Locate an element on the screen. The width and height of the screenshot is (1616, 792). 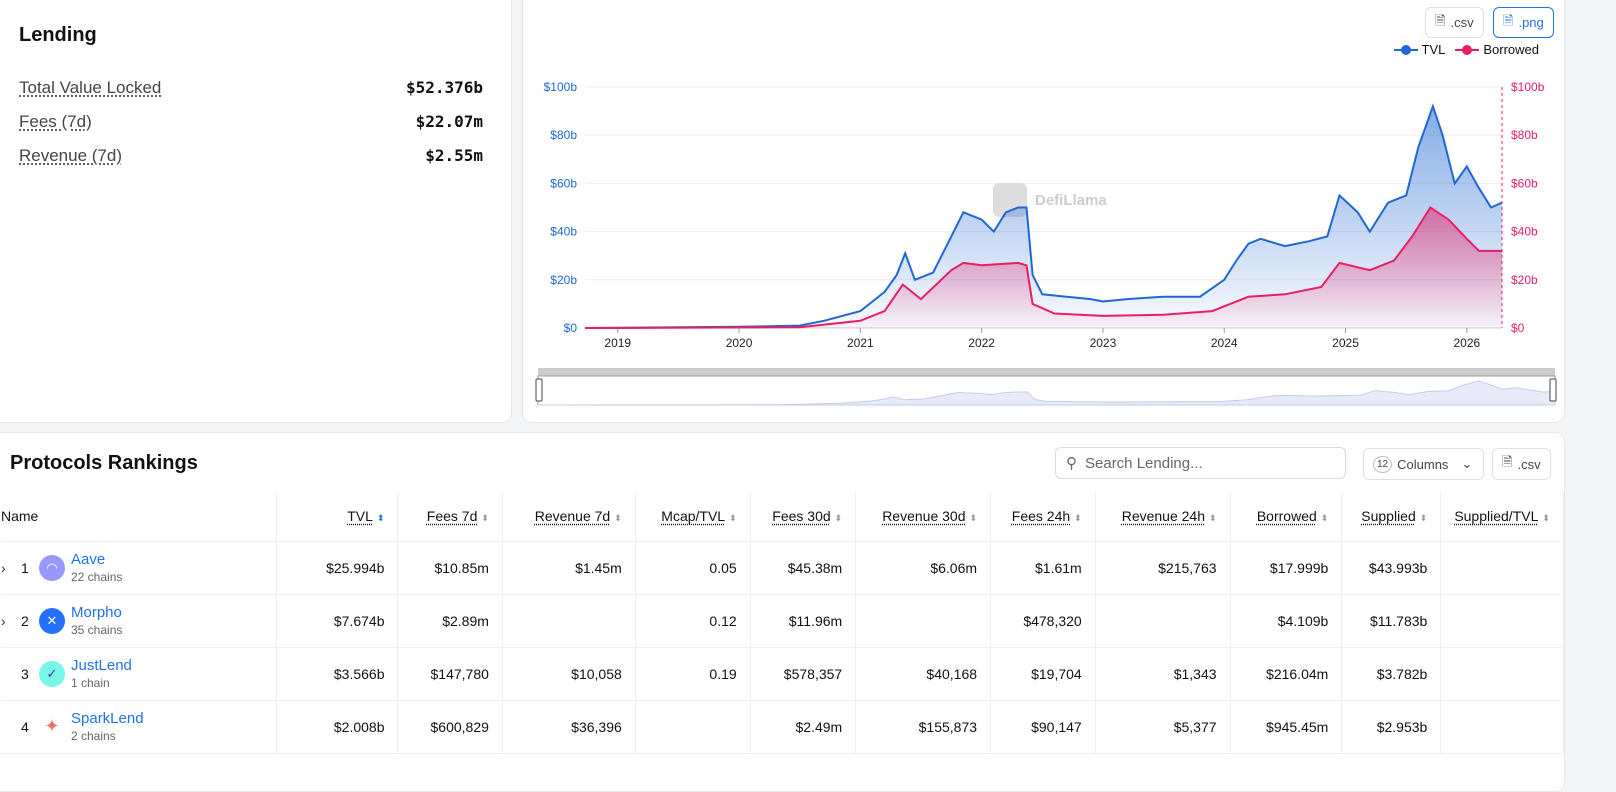
y-tick-right: $40b is located at coordinates (1524, 232).